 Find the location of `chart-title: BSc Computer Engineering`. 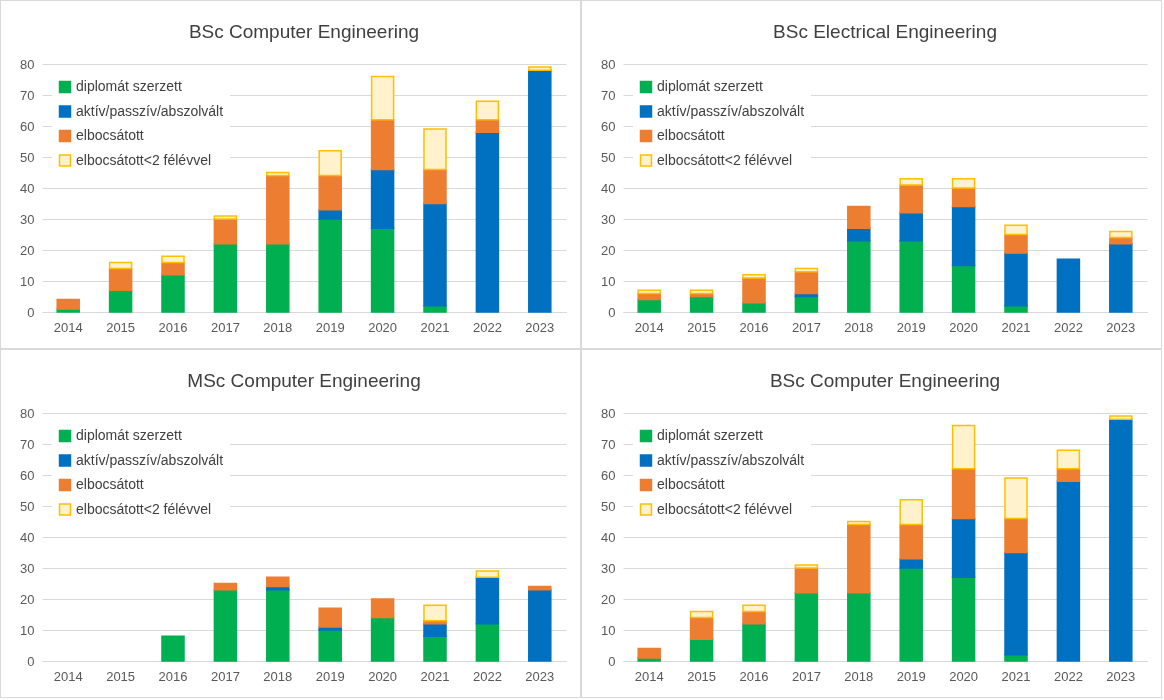

chart-title: BSc Computer Engineering is located at coordinates (885, 380).